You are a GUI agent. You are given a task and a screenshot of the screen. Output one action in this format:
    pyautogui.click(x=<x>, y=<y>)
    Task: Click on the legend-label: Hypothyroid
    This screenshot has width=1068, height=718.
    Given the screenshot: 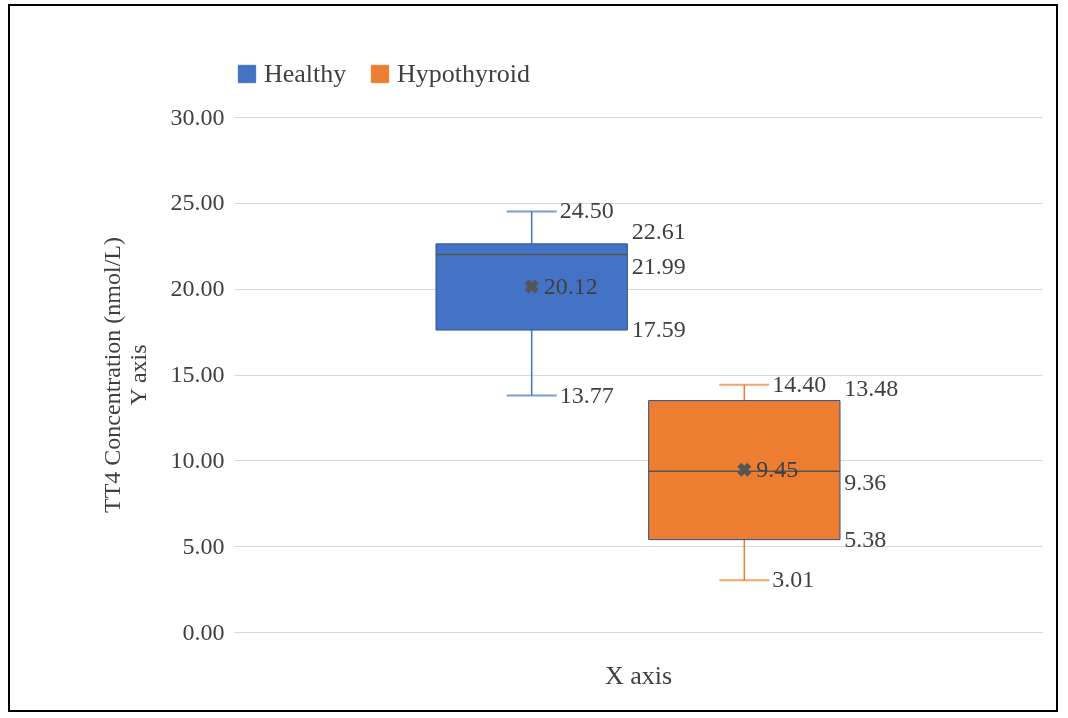 What is the action you would take?
    pyautogui.click(x=463, y=73)
    